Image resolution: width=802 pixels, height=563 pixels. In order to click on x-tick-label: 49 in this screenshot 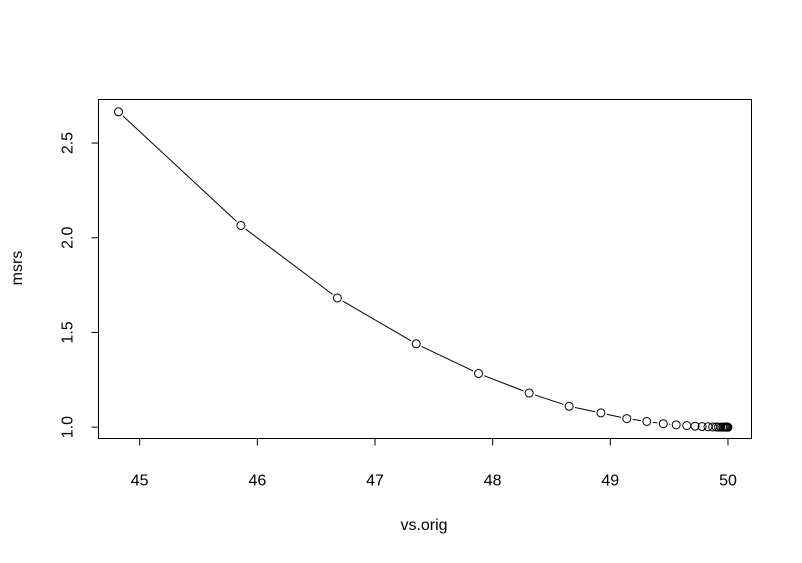, I will do `click(610, 481)`.